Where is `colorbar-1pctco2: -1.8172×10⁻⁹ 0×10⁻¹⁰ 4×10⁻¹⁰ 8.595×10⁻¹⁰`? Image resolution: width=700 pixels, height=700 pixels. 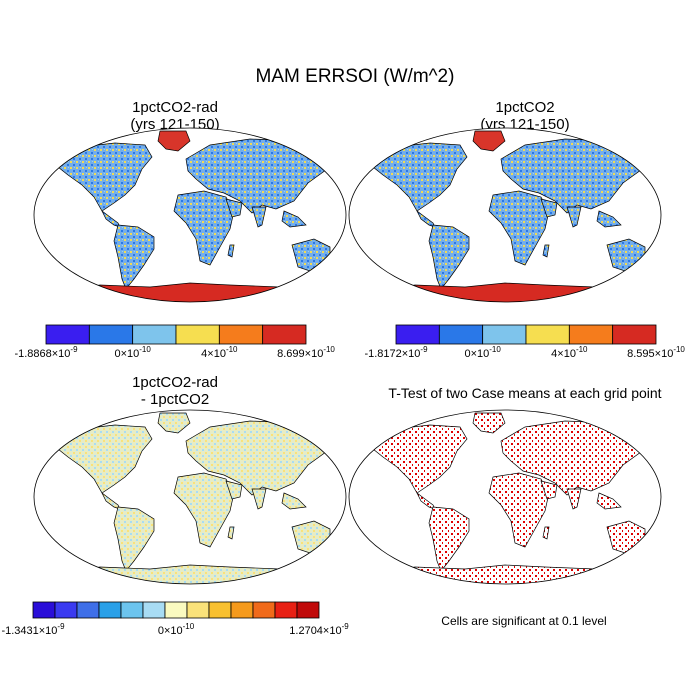 colorbar-1pctco2: -1.8172×10⁻⁹ 0×10⁻¹⁰ 4×10⁻¹⁰ 8.595×10⁻¹⁰ is located at coordinates (524, 342).